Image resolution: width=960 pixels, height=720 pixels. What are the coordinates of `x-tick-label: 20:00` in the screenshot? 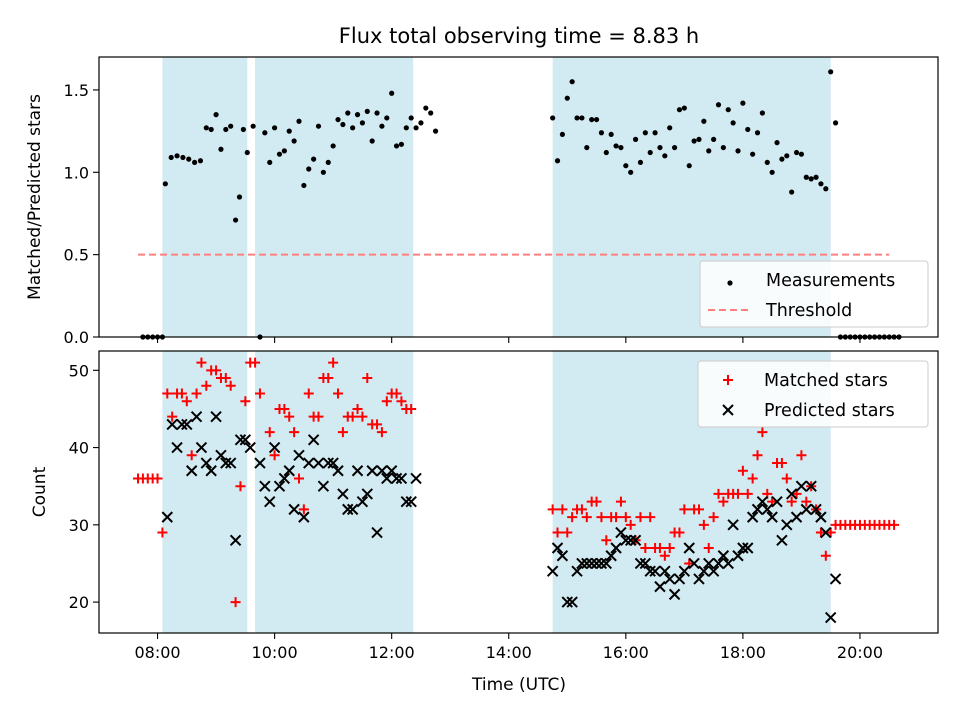 It's located at (860, 652).